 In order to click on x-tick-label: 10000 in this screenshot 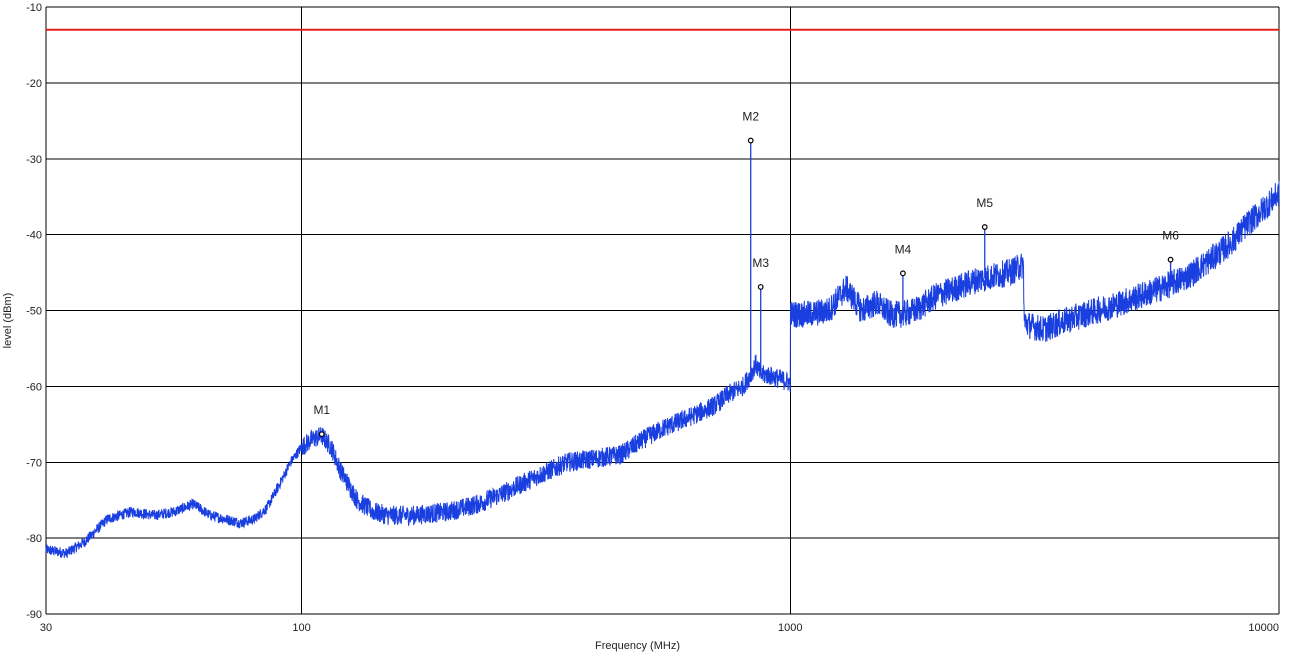, I will do `click(1263, 628)`.